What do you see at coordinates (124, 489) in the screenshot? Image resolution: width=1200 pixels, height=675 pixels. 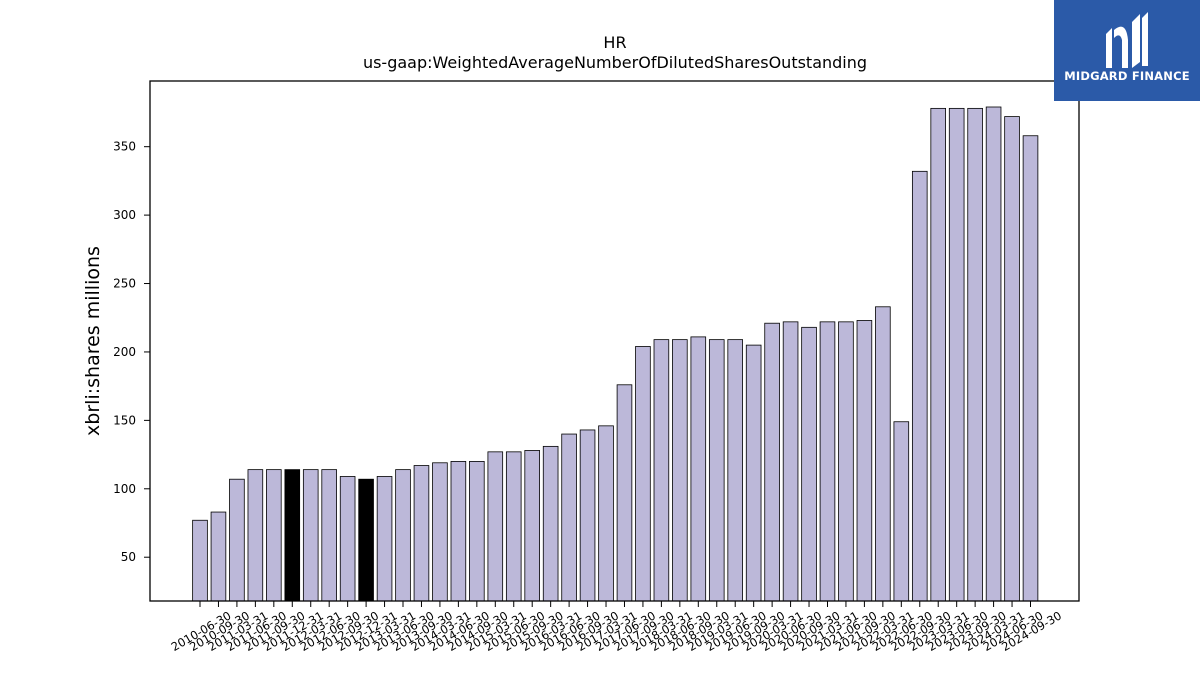 I see `y-tick-label: 100` at bounding box center [124, 489].